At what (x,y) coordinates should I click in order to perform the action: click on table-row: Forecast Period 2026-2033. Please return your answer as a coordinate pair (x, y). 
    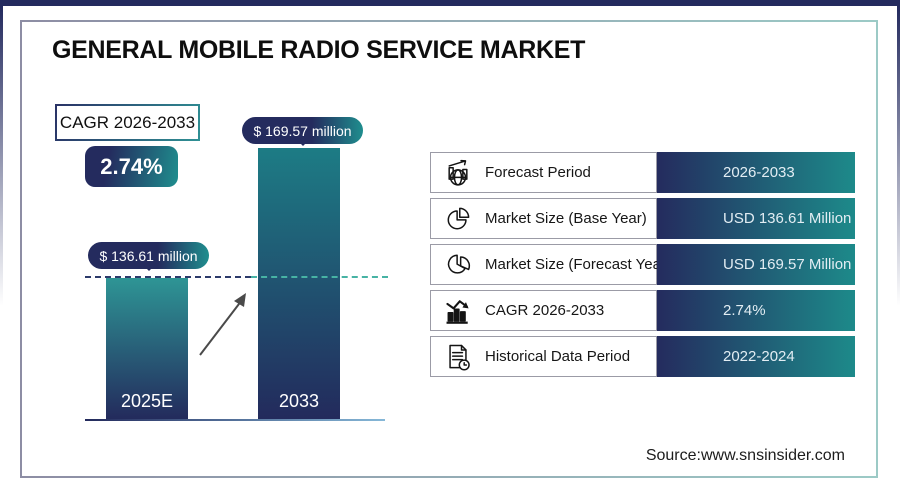
    Looking at the image, I should click on (642, 172).